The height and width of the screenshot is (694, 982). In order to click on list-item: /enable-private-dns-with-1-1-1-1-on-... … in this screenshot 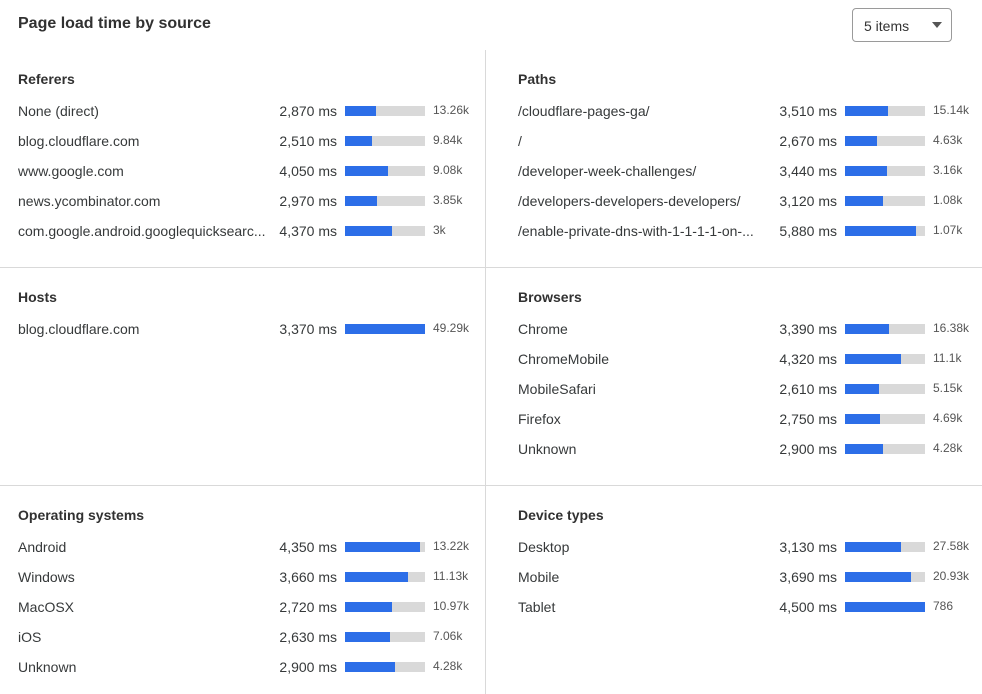, I will do `click(750, 238)`.